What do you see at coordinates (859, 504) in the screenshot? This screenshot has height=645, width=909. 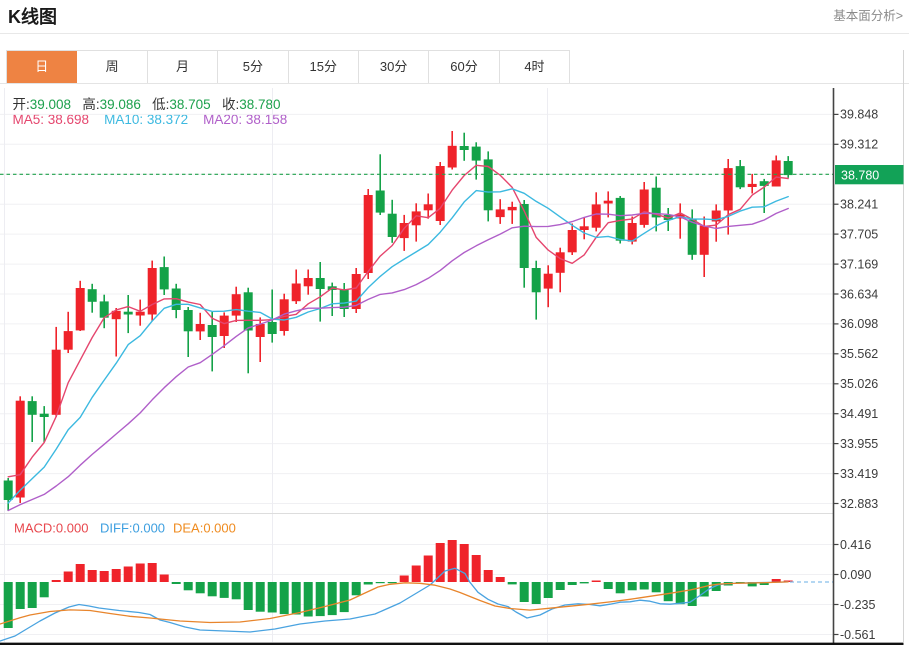 I see `svg-text: 32.883` at bounding box center [859, 504].